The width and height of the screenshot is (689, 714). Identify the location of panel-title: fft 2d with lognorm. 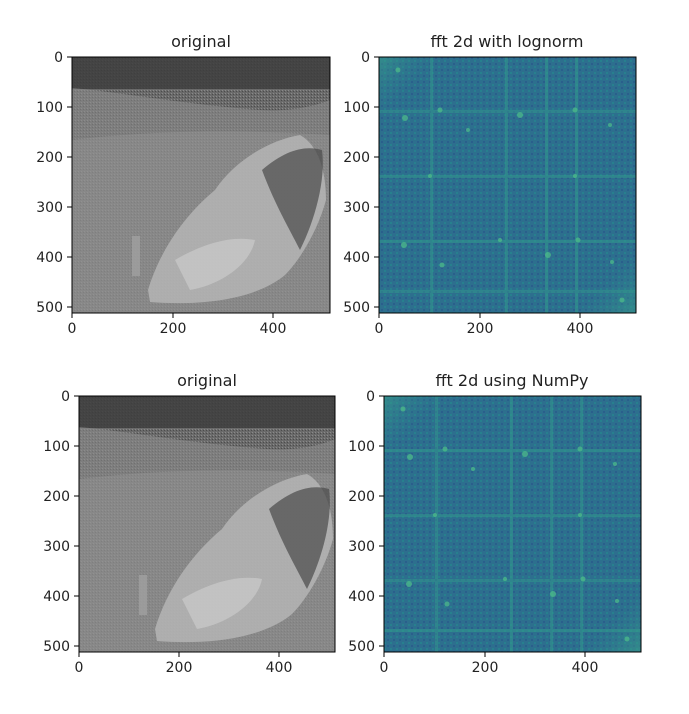
(506, 41).